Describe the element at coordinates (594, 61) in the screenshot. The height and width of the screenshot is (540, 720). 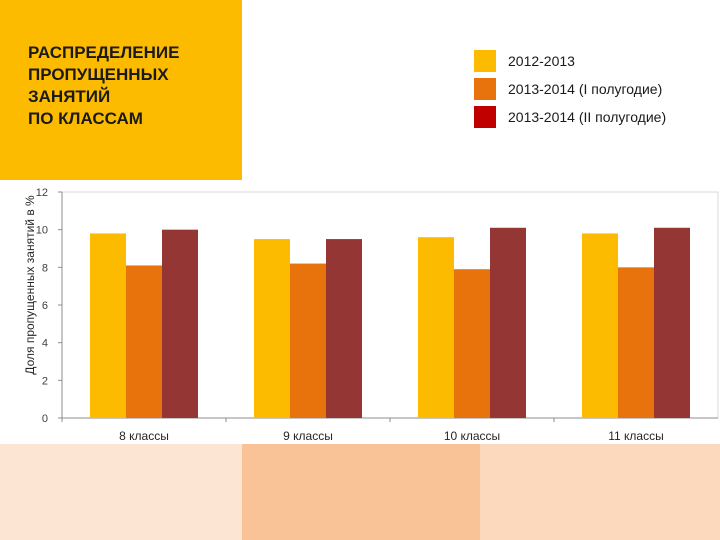
I see `legend-item-1: 2012-2013` at that location.